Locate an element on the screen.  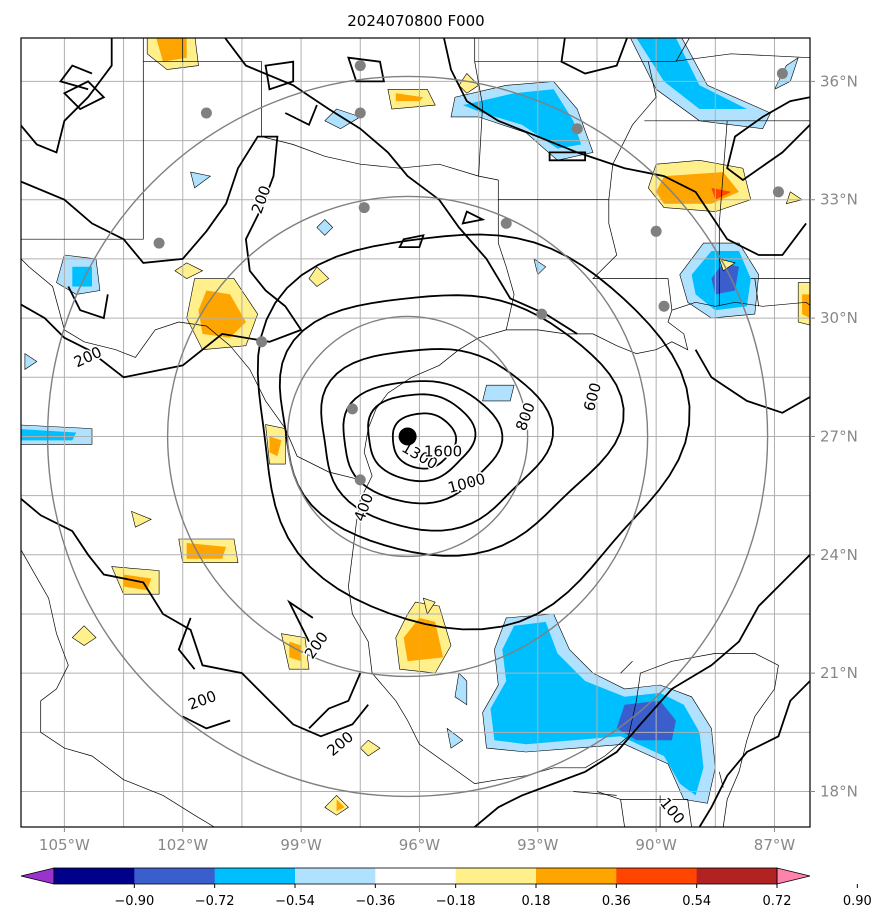
storm-center-marker is located at coordinates (407, 436).